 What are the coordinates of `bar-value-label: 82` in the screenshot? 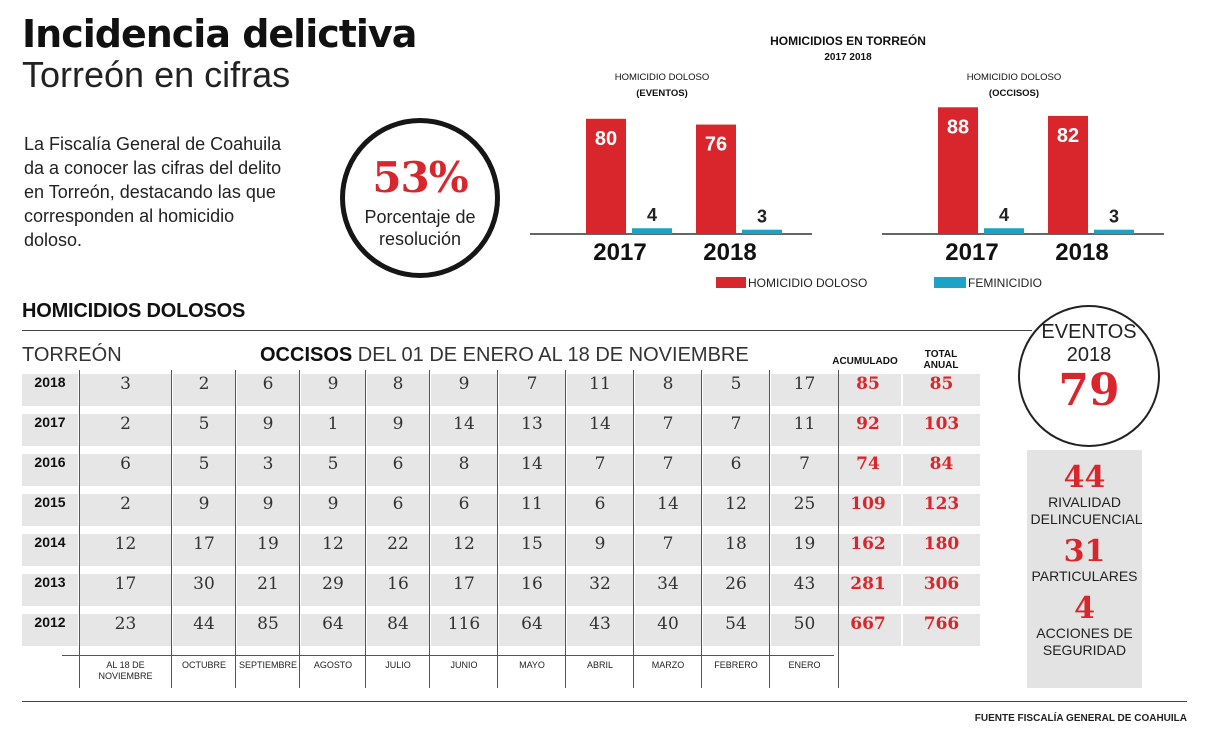 It's located at (1068, 136).